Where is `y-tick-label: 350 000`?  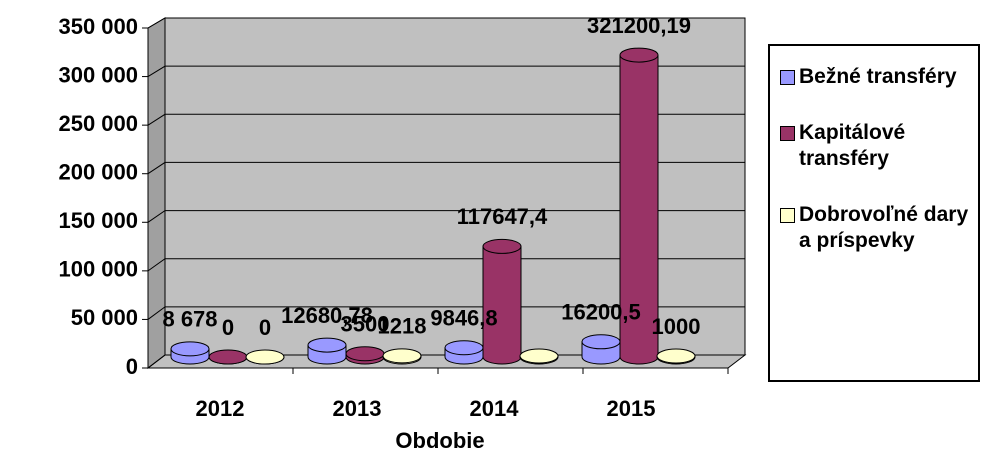 y-tick-label: 350 000 is located at coordinates (98, 26).